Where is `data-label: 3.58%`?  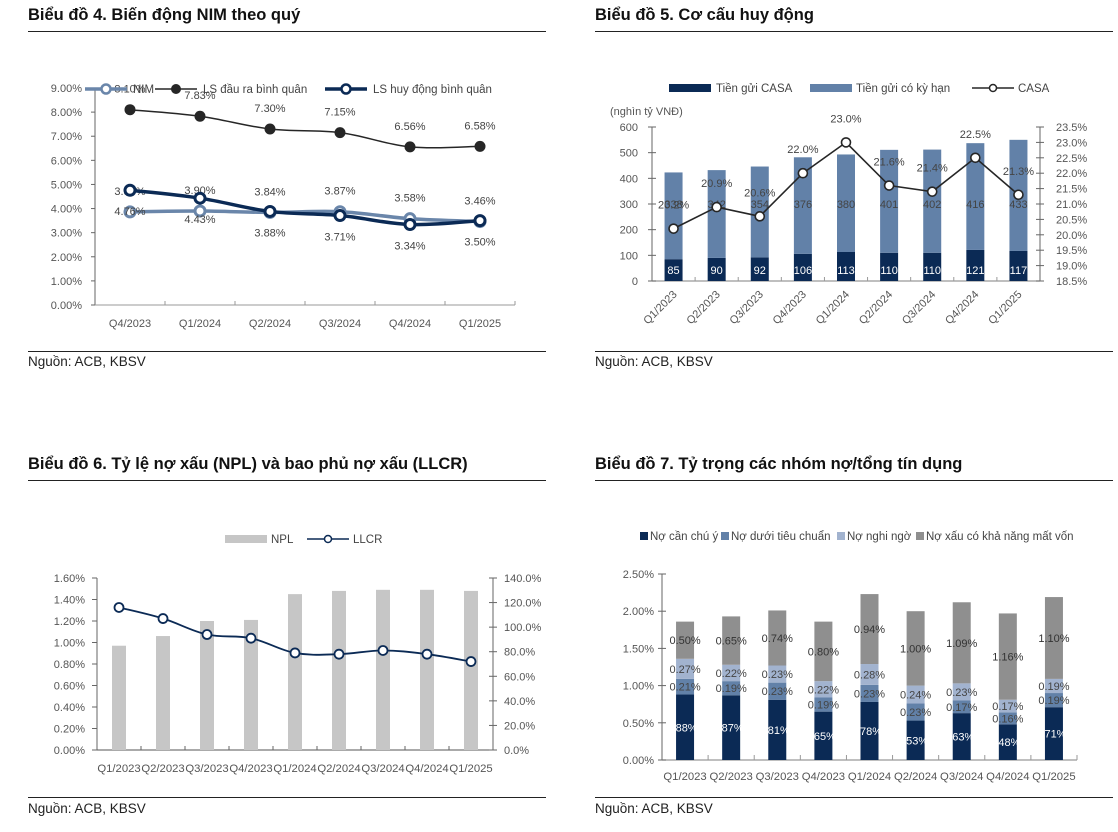 data-label: 3.58% is located at coordinates (409, 199).